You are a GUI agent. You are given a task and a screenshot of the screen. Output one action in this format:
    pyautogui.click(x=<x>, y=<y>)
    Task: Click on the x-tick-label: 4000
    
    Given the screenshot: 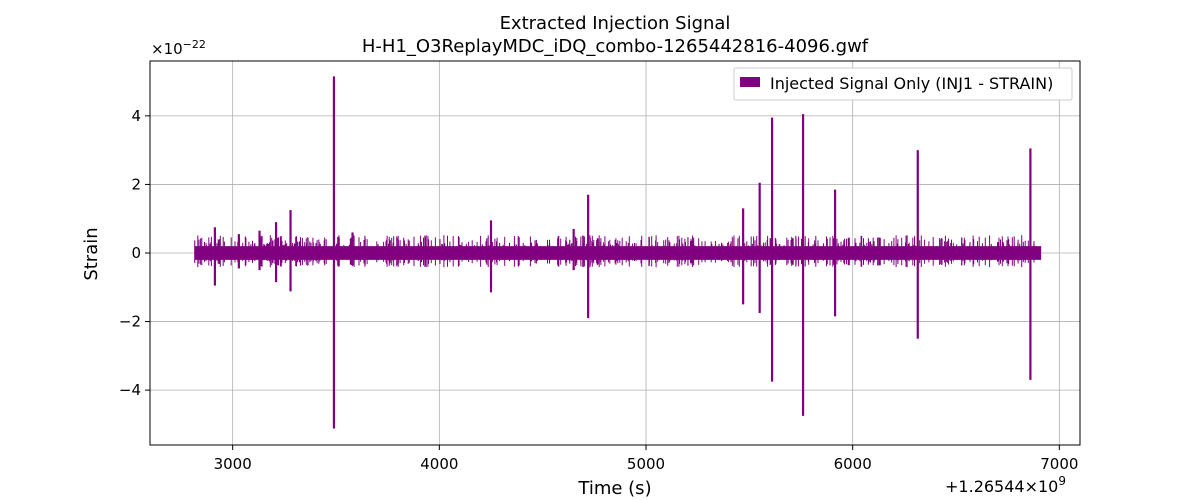 What is the action you would take?
    pyautogui.click(x=439, y=464)
    